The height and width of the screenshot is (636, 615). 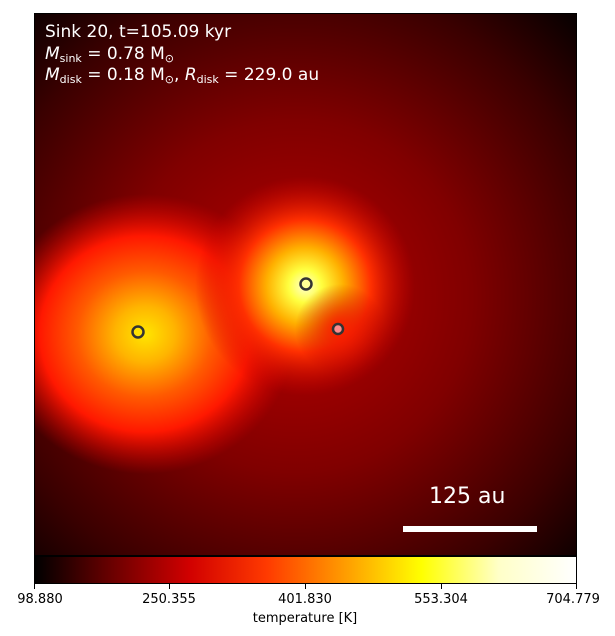 What do you see at coordinates (467, 496) in the screenshot?
I see `scale-bar-label: 125 au` at bounding box center [467, 496].